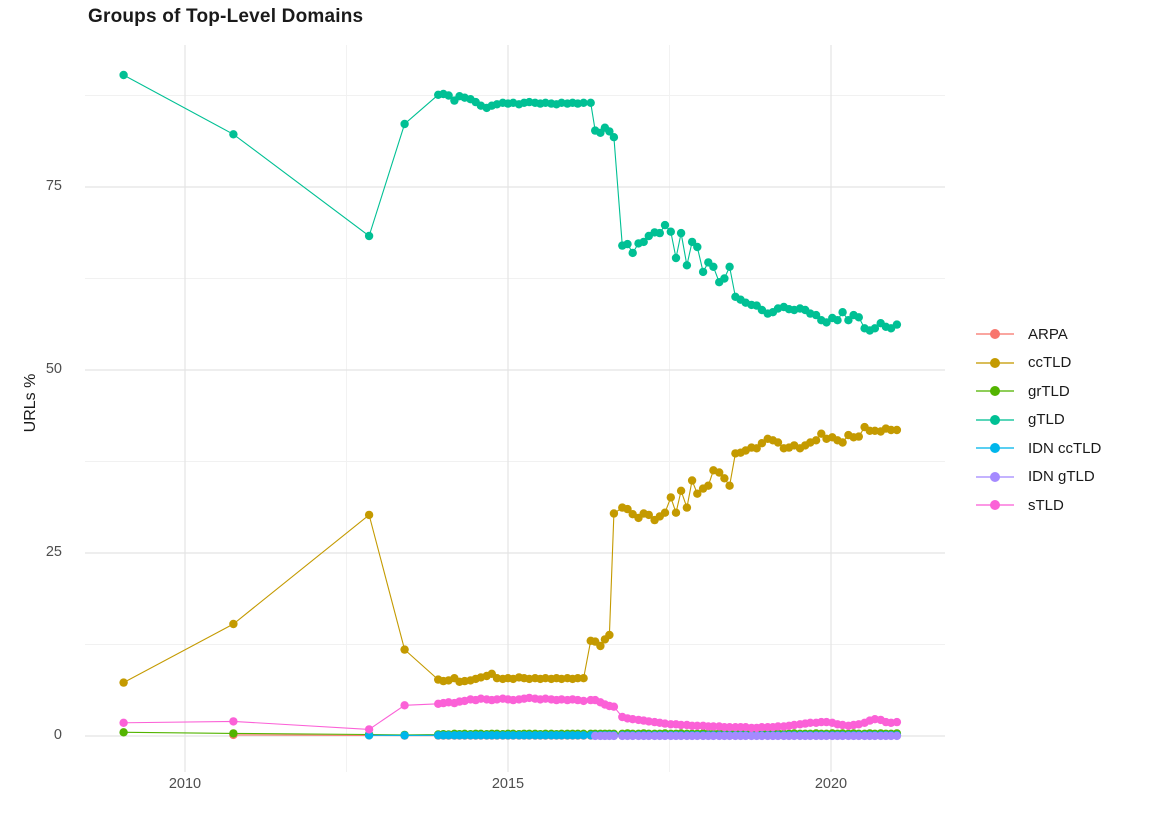 The image size is (1164, 827). Describe the element at coordinates (57, 735) in the screenshot. I see `y-tick-label: 0` at that location.